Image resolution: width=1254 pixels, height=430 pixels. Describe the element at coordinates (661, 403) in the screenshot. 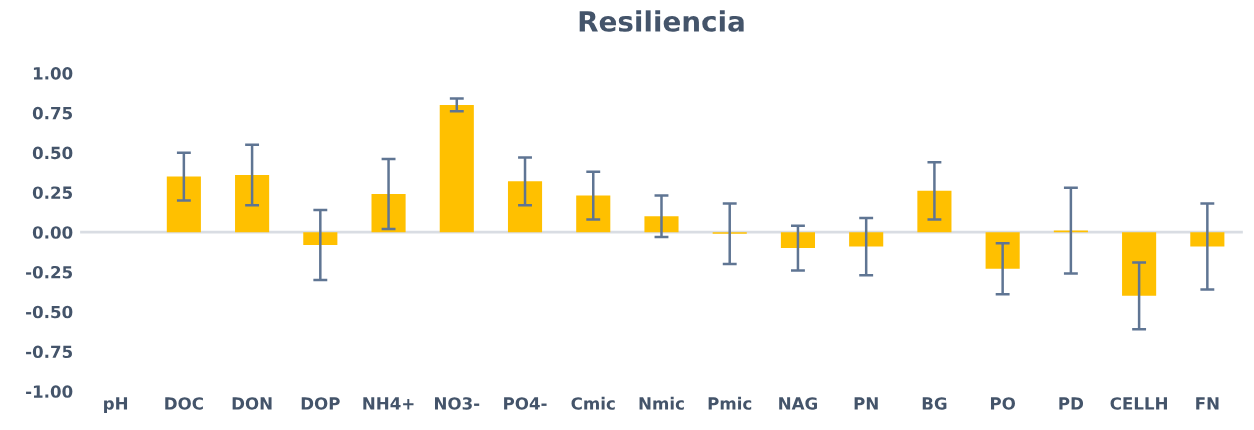

I see `x-tick-label: Nmic` at that location.